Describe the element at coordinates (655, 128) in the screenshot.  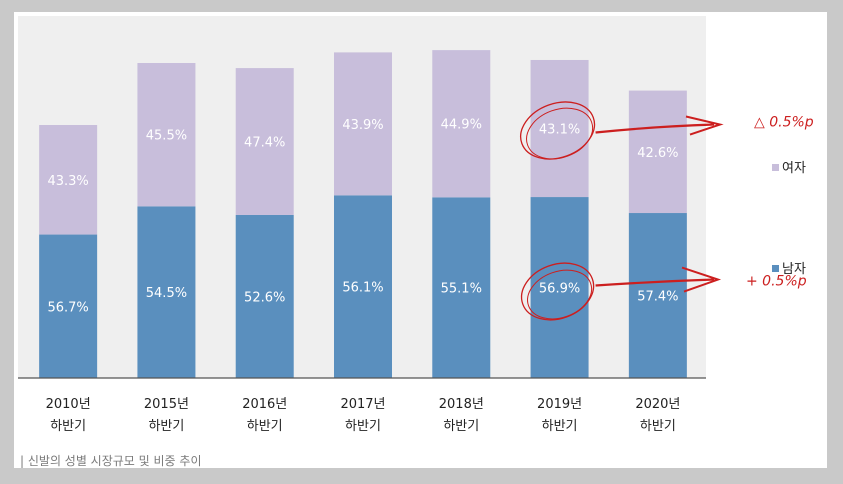
I see `annotation-arrow-female` at that location.